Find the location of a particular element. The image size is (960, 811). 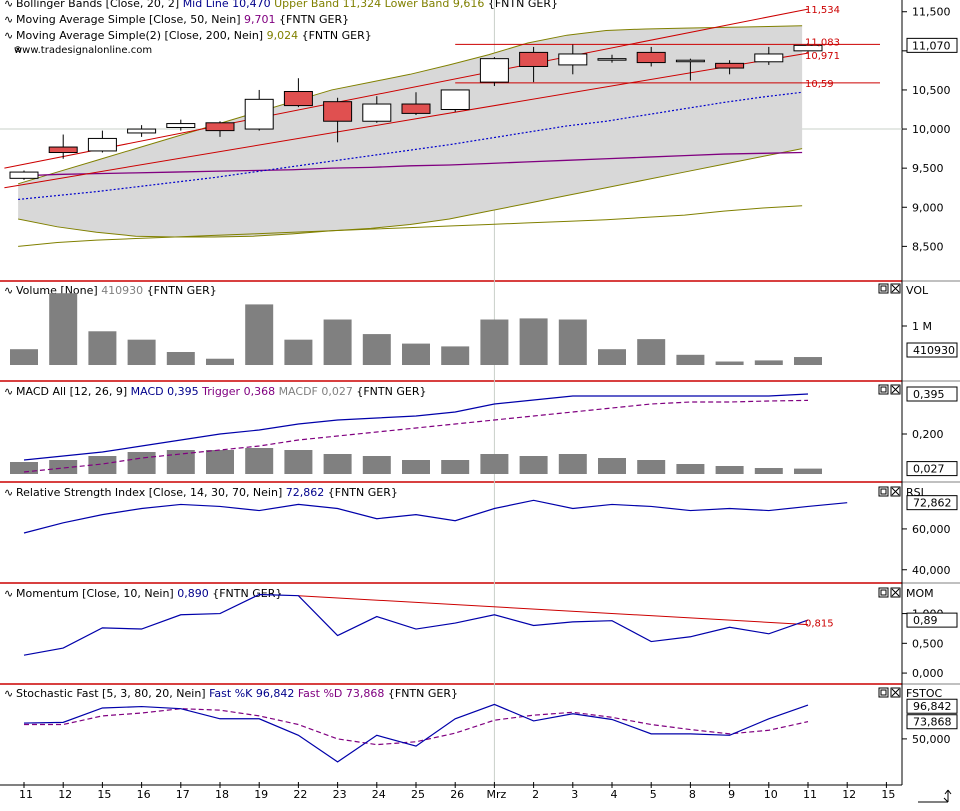

price-annotation: 10,971 is located at coordinates (822, 56).